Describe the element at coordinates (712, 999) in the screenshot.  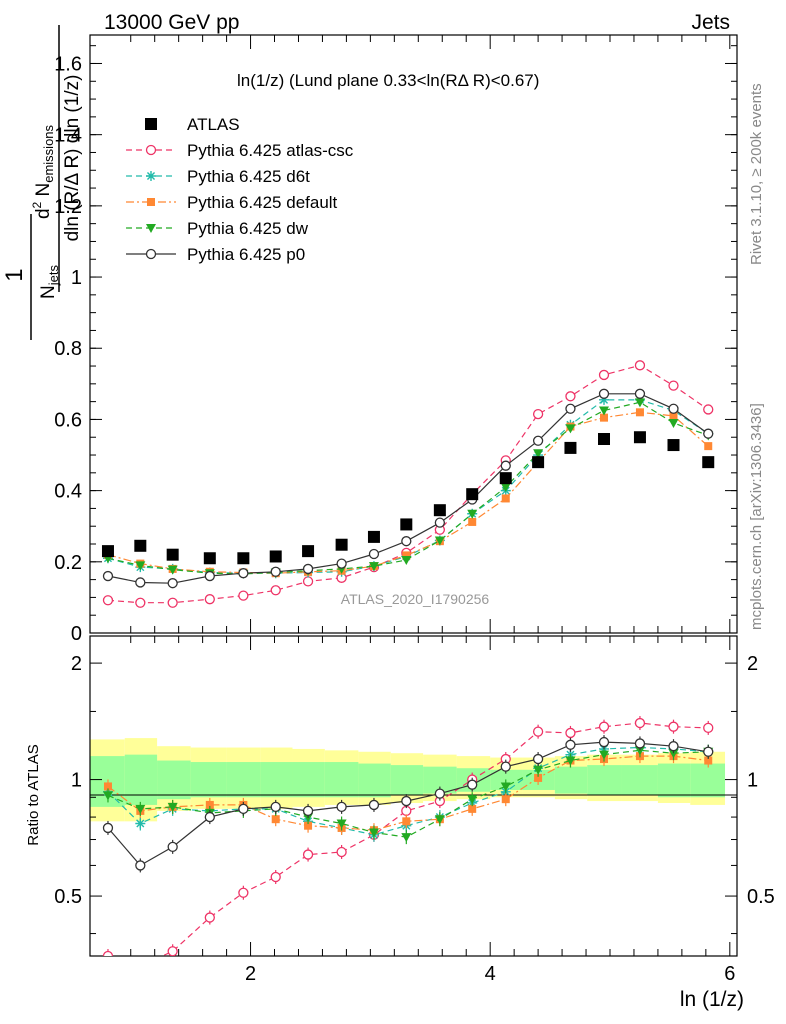
I see `x-axis-title: ln (1/z)` at that location.